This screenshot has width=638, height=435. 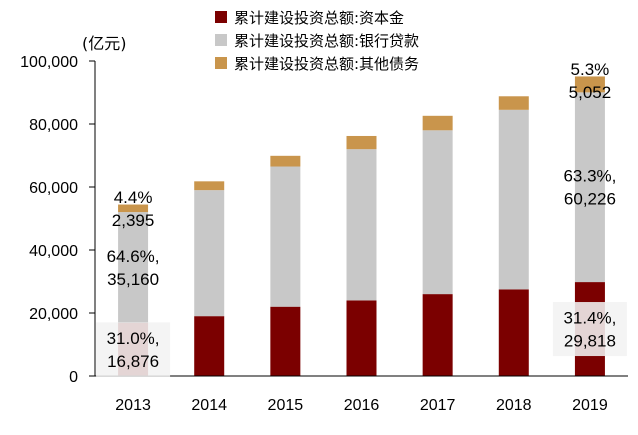 I want to click on x-tick-label: 2017, so click(x=438, y=405).